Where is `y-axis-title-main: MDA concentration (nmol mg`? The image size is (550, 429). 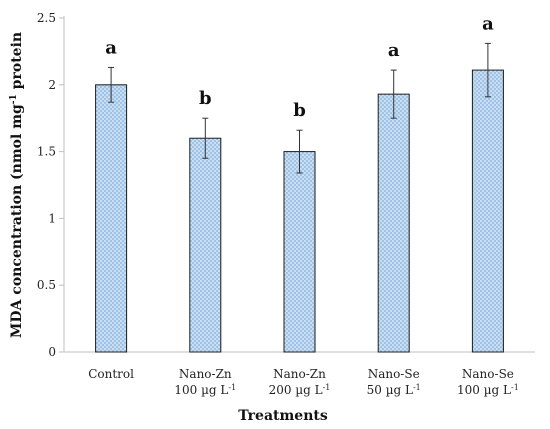 y-axis-title-main: MDA concentration (nmol mg is located at coordinates (17, 221).